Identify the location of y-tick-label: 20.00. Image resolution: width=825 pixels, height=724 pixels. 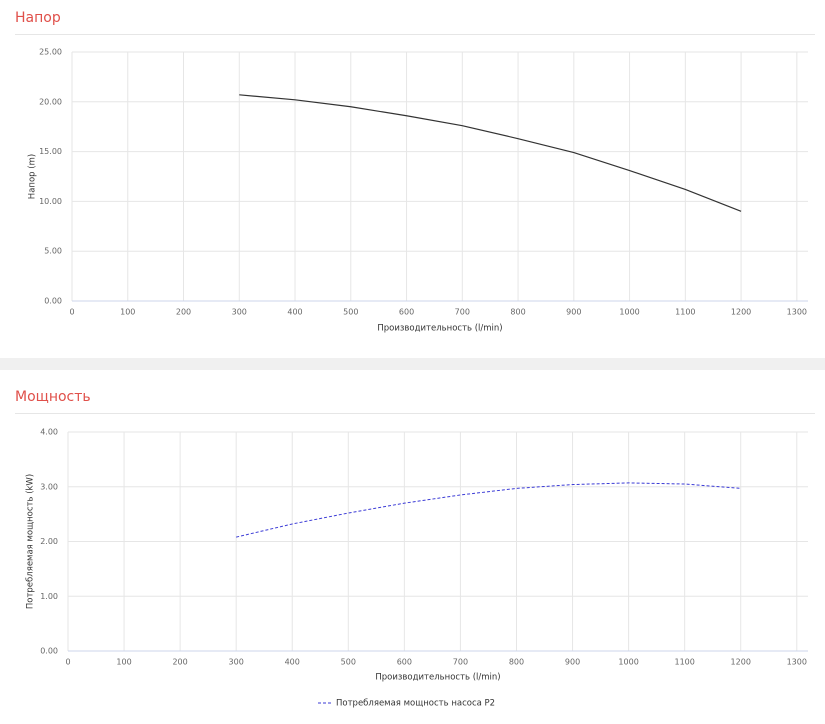
(50, 101).